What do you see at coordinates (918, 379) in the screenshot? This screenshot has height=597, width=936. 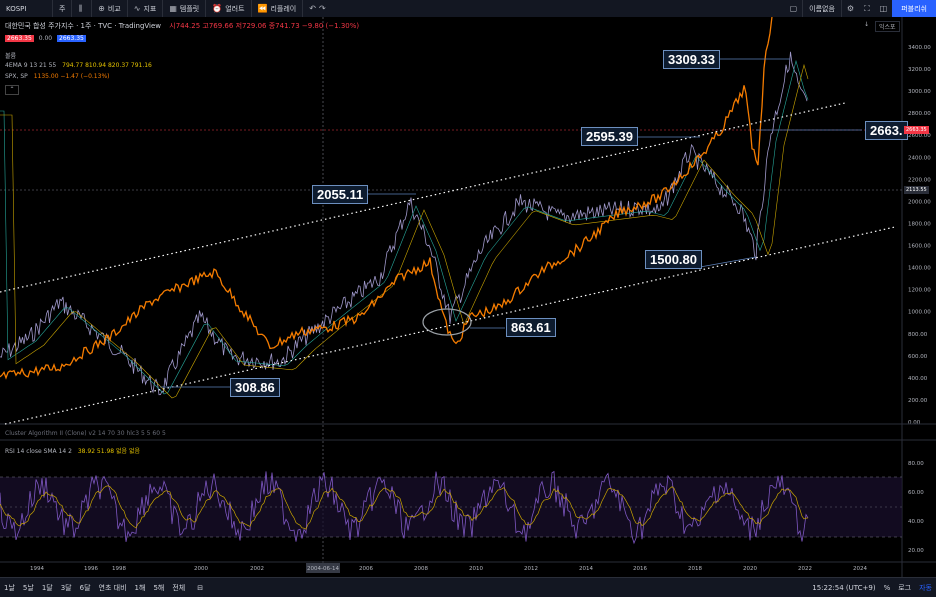 I see `price-tick-label: 400.00` at bounding box center [918, 379].